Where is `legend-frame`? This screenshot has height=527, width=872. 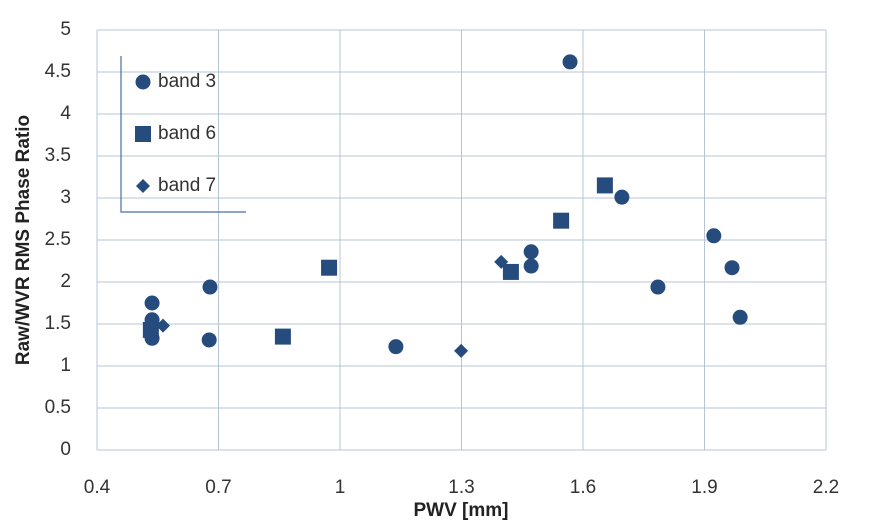
legend-frame is located at coordinates (183, 134).